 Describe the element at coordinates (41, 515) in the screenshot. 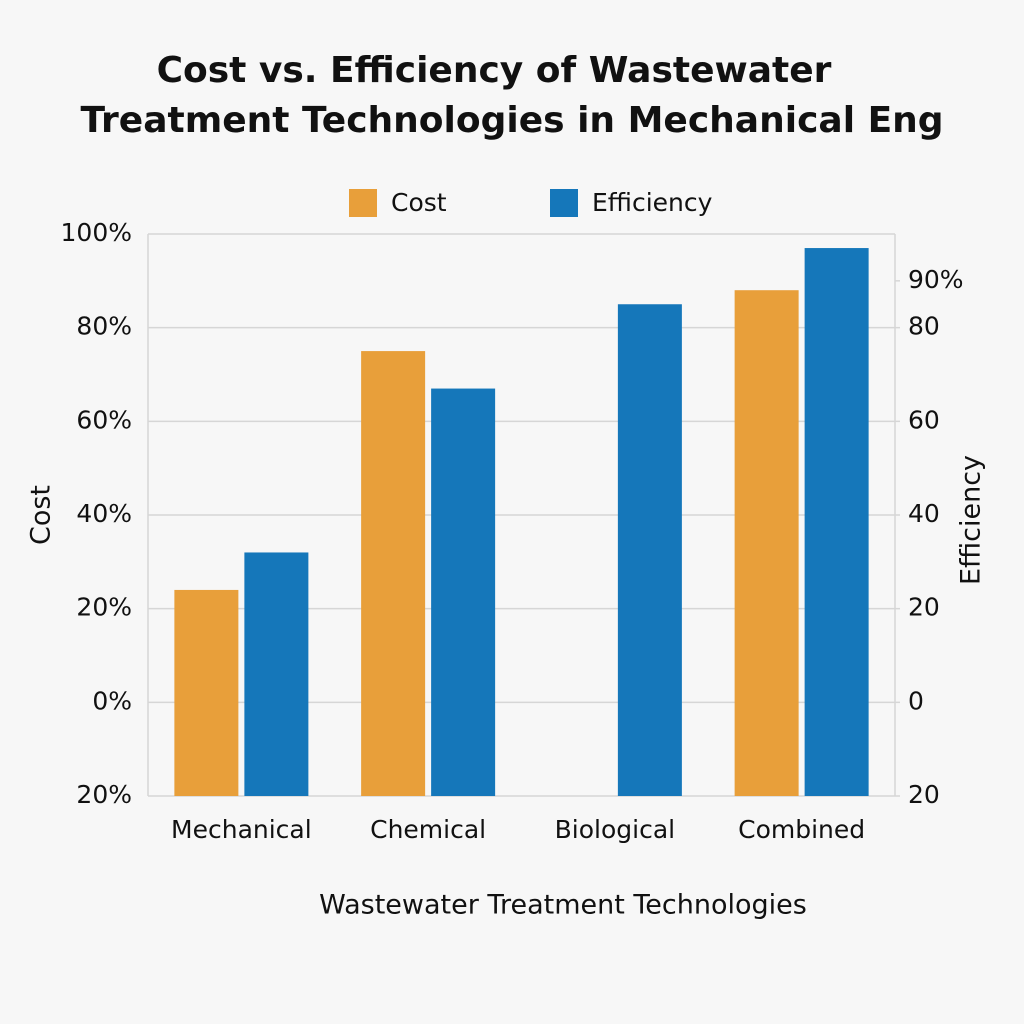

I see `y-axis-title: Cost` at that location.